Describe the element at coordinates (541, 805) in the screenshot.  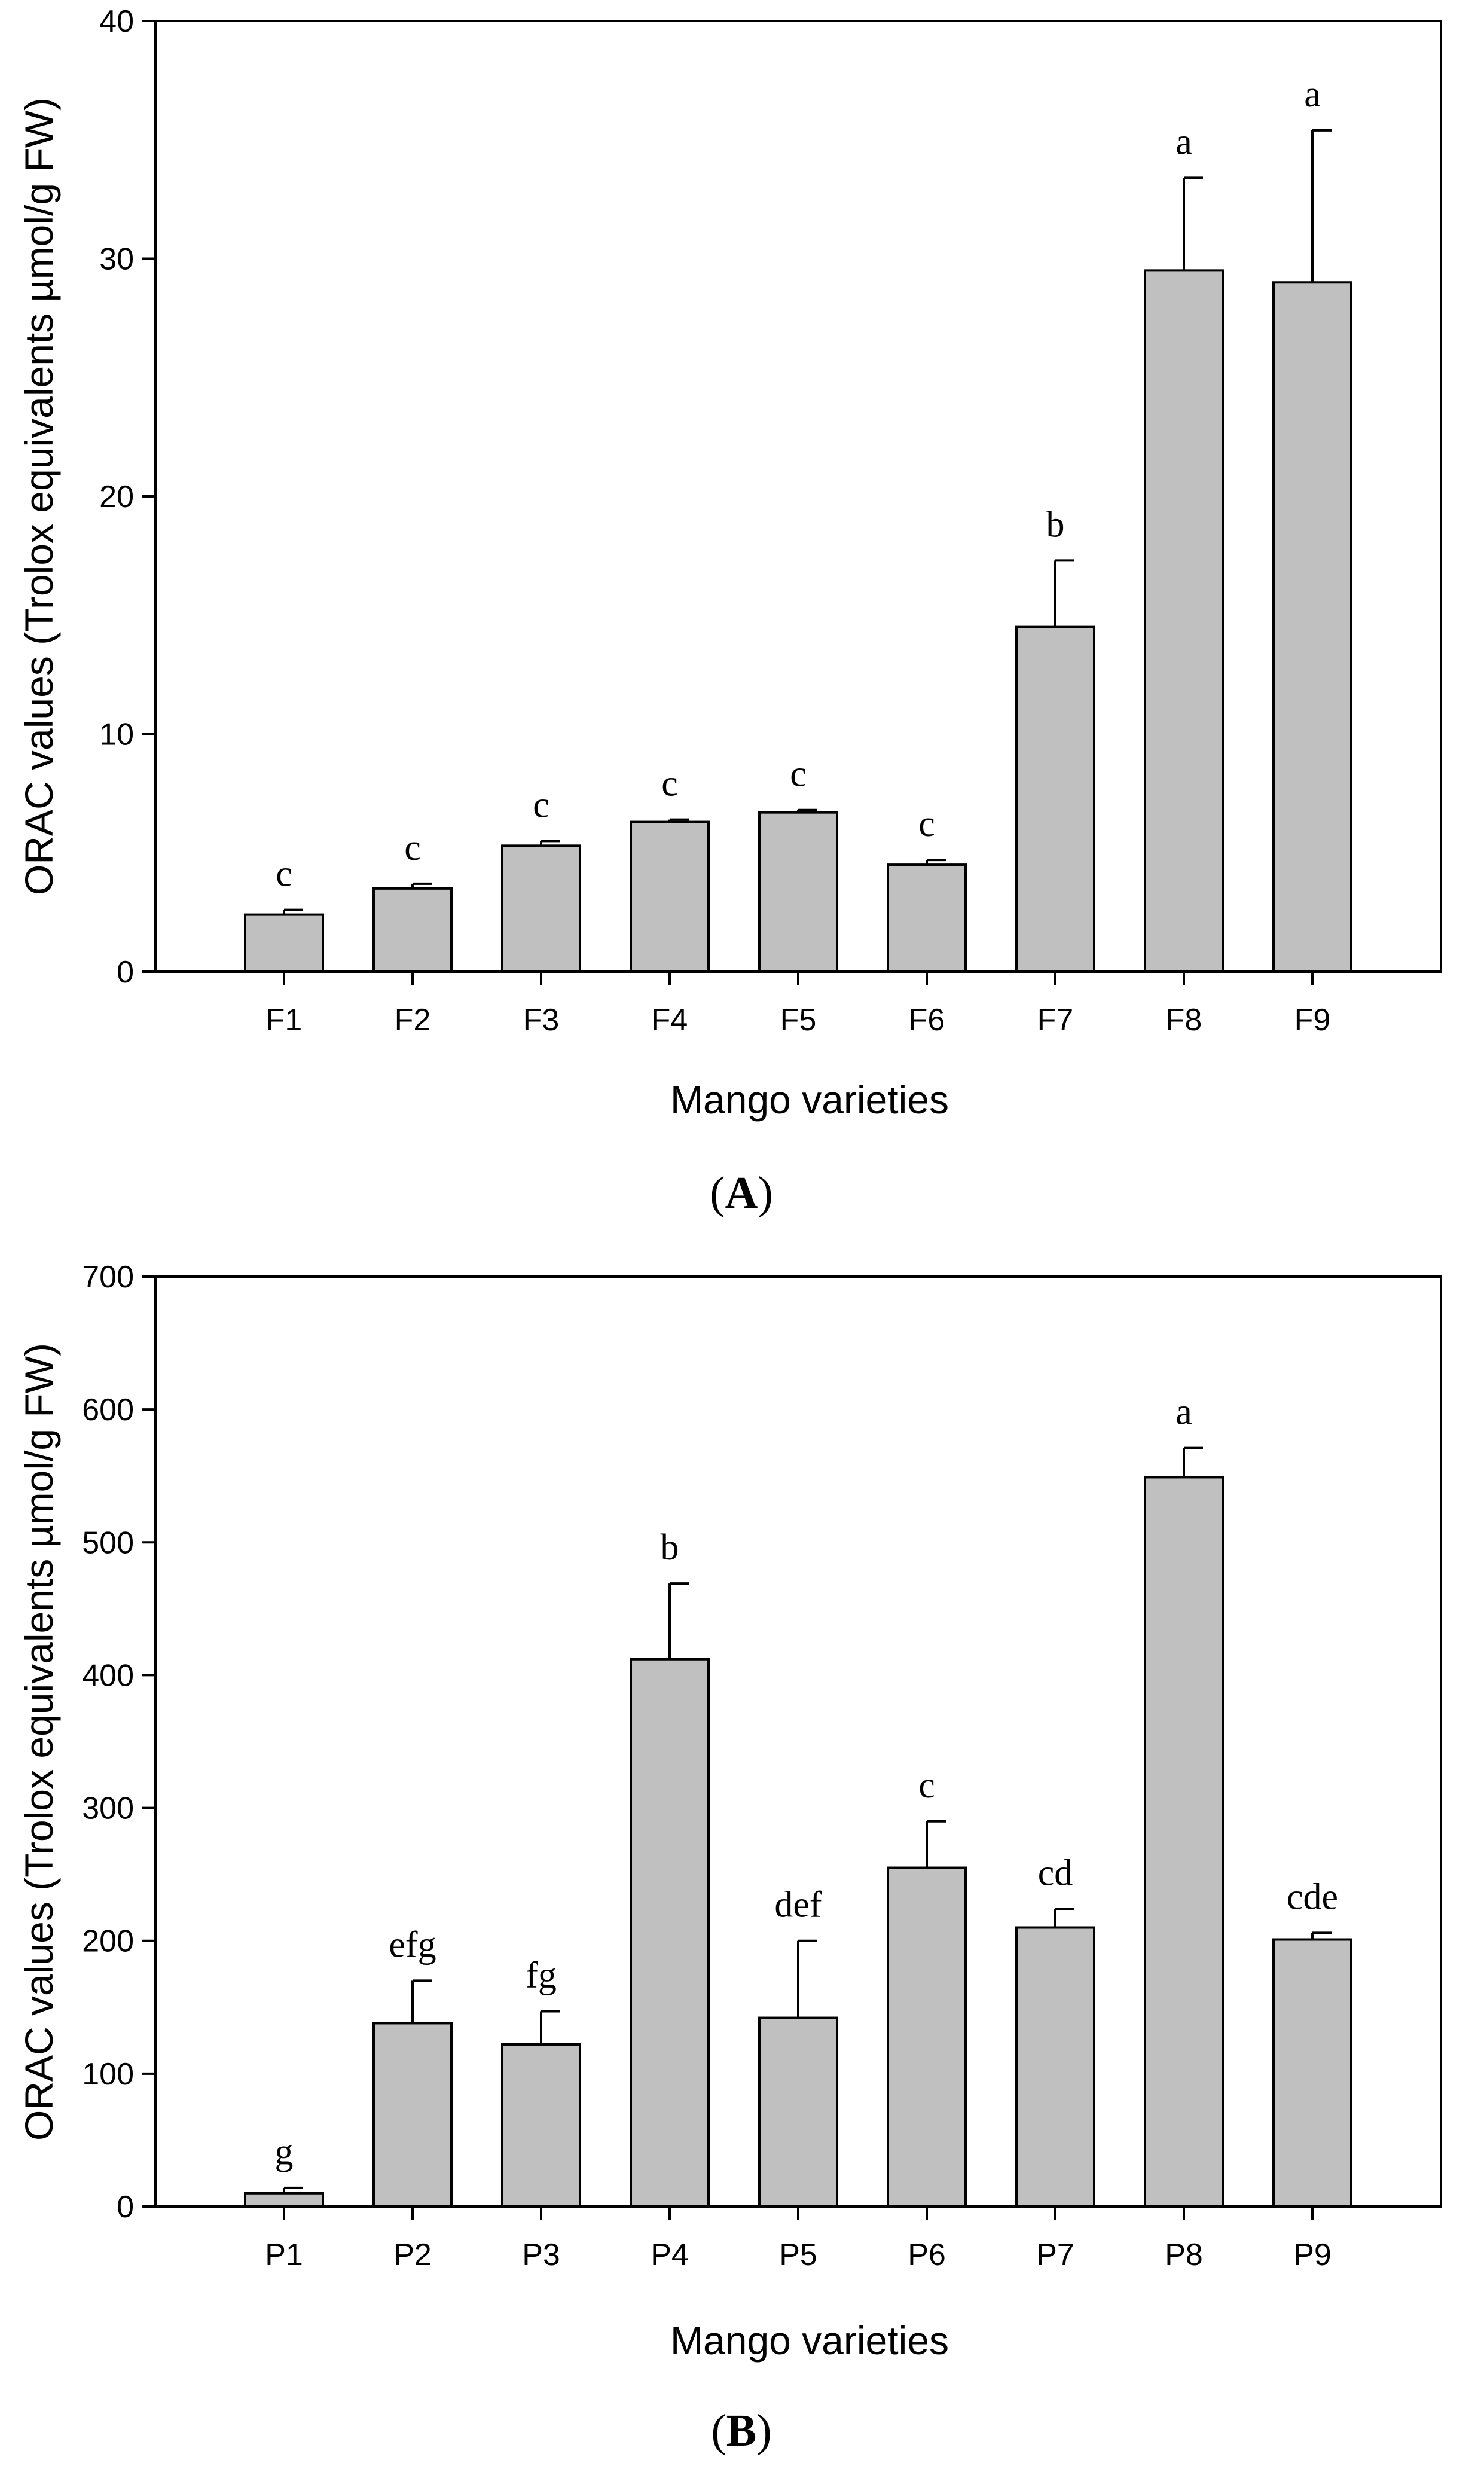
I see `significance-label-f3: c` at that location.